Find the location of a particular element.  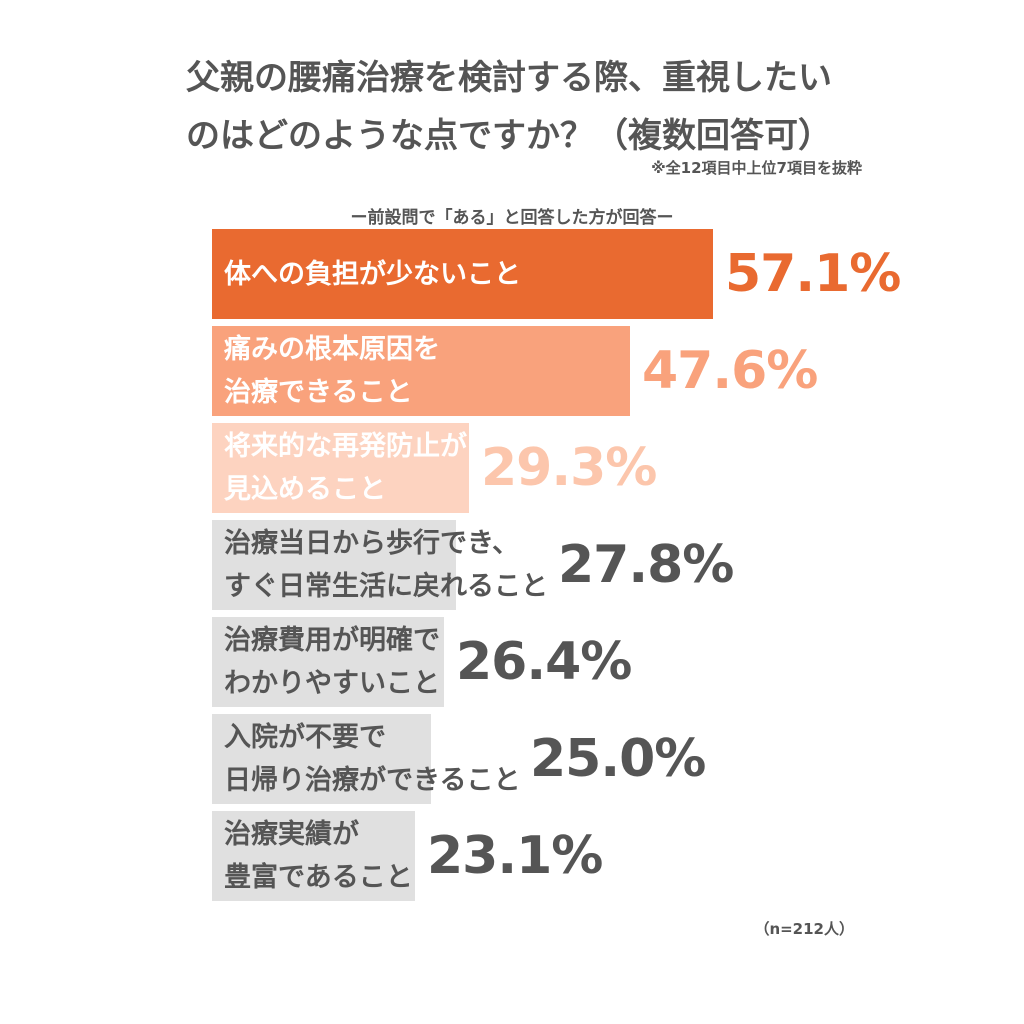

bar-label-3: 将来的な再発防止が 見込めること is located at coordinates (345, 468).